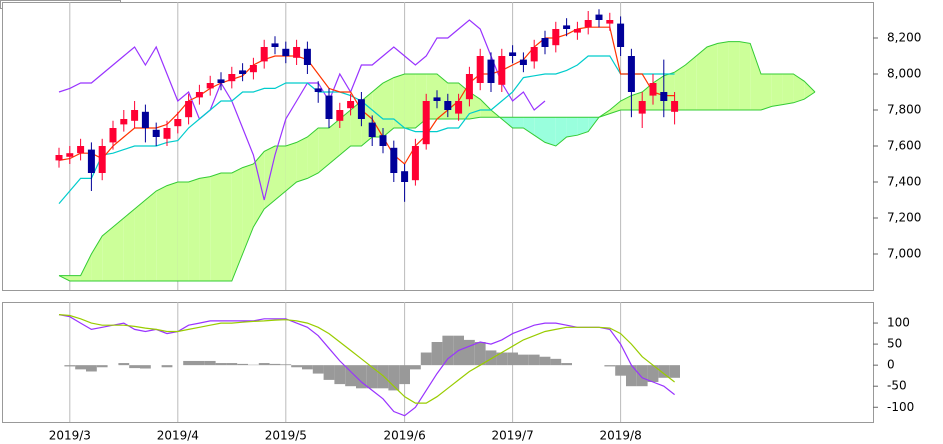  I want to click on y-tick-label: 7,000, so click(904, 254).